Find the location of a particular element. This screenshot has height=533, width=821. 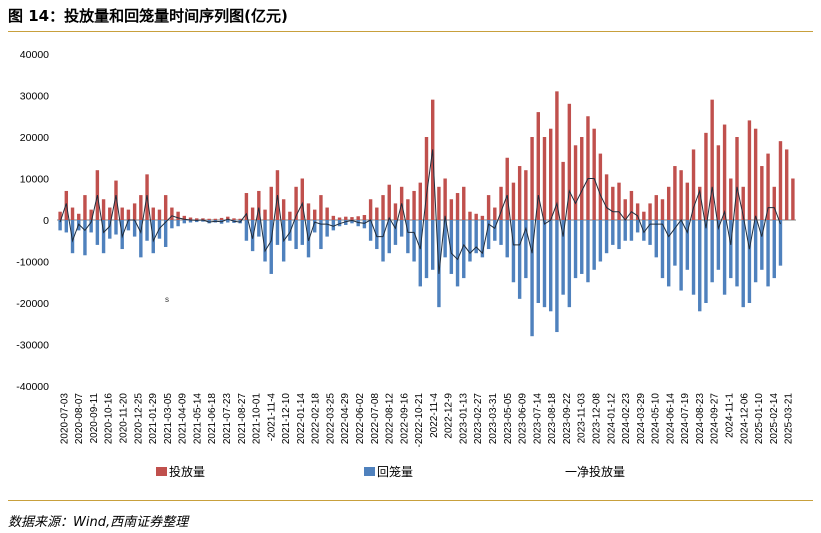

y-tick-label: -20000 is located at coordinates (32, 304).